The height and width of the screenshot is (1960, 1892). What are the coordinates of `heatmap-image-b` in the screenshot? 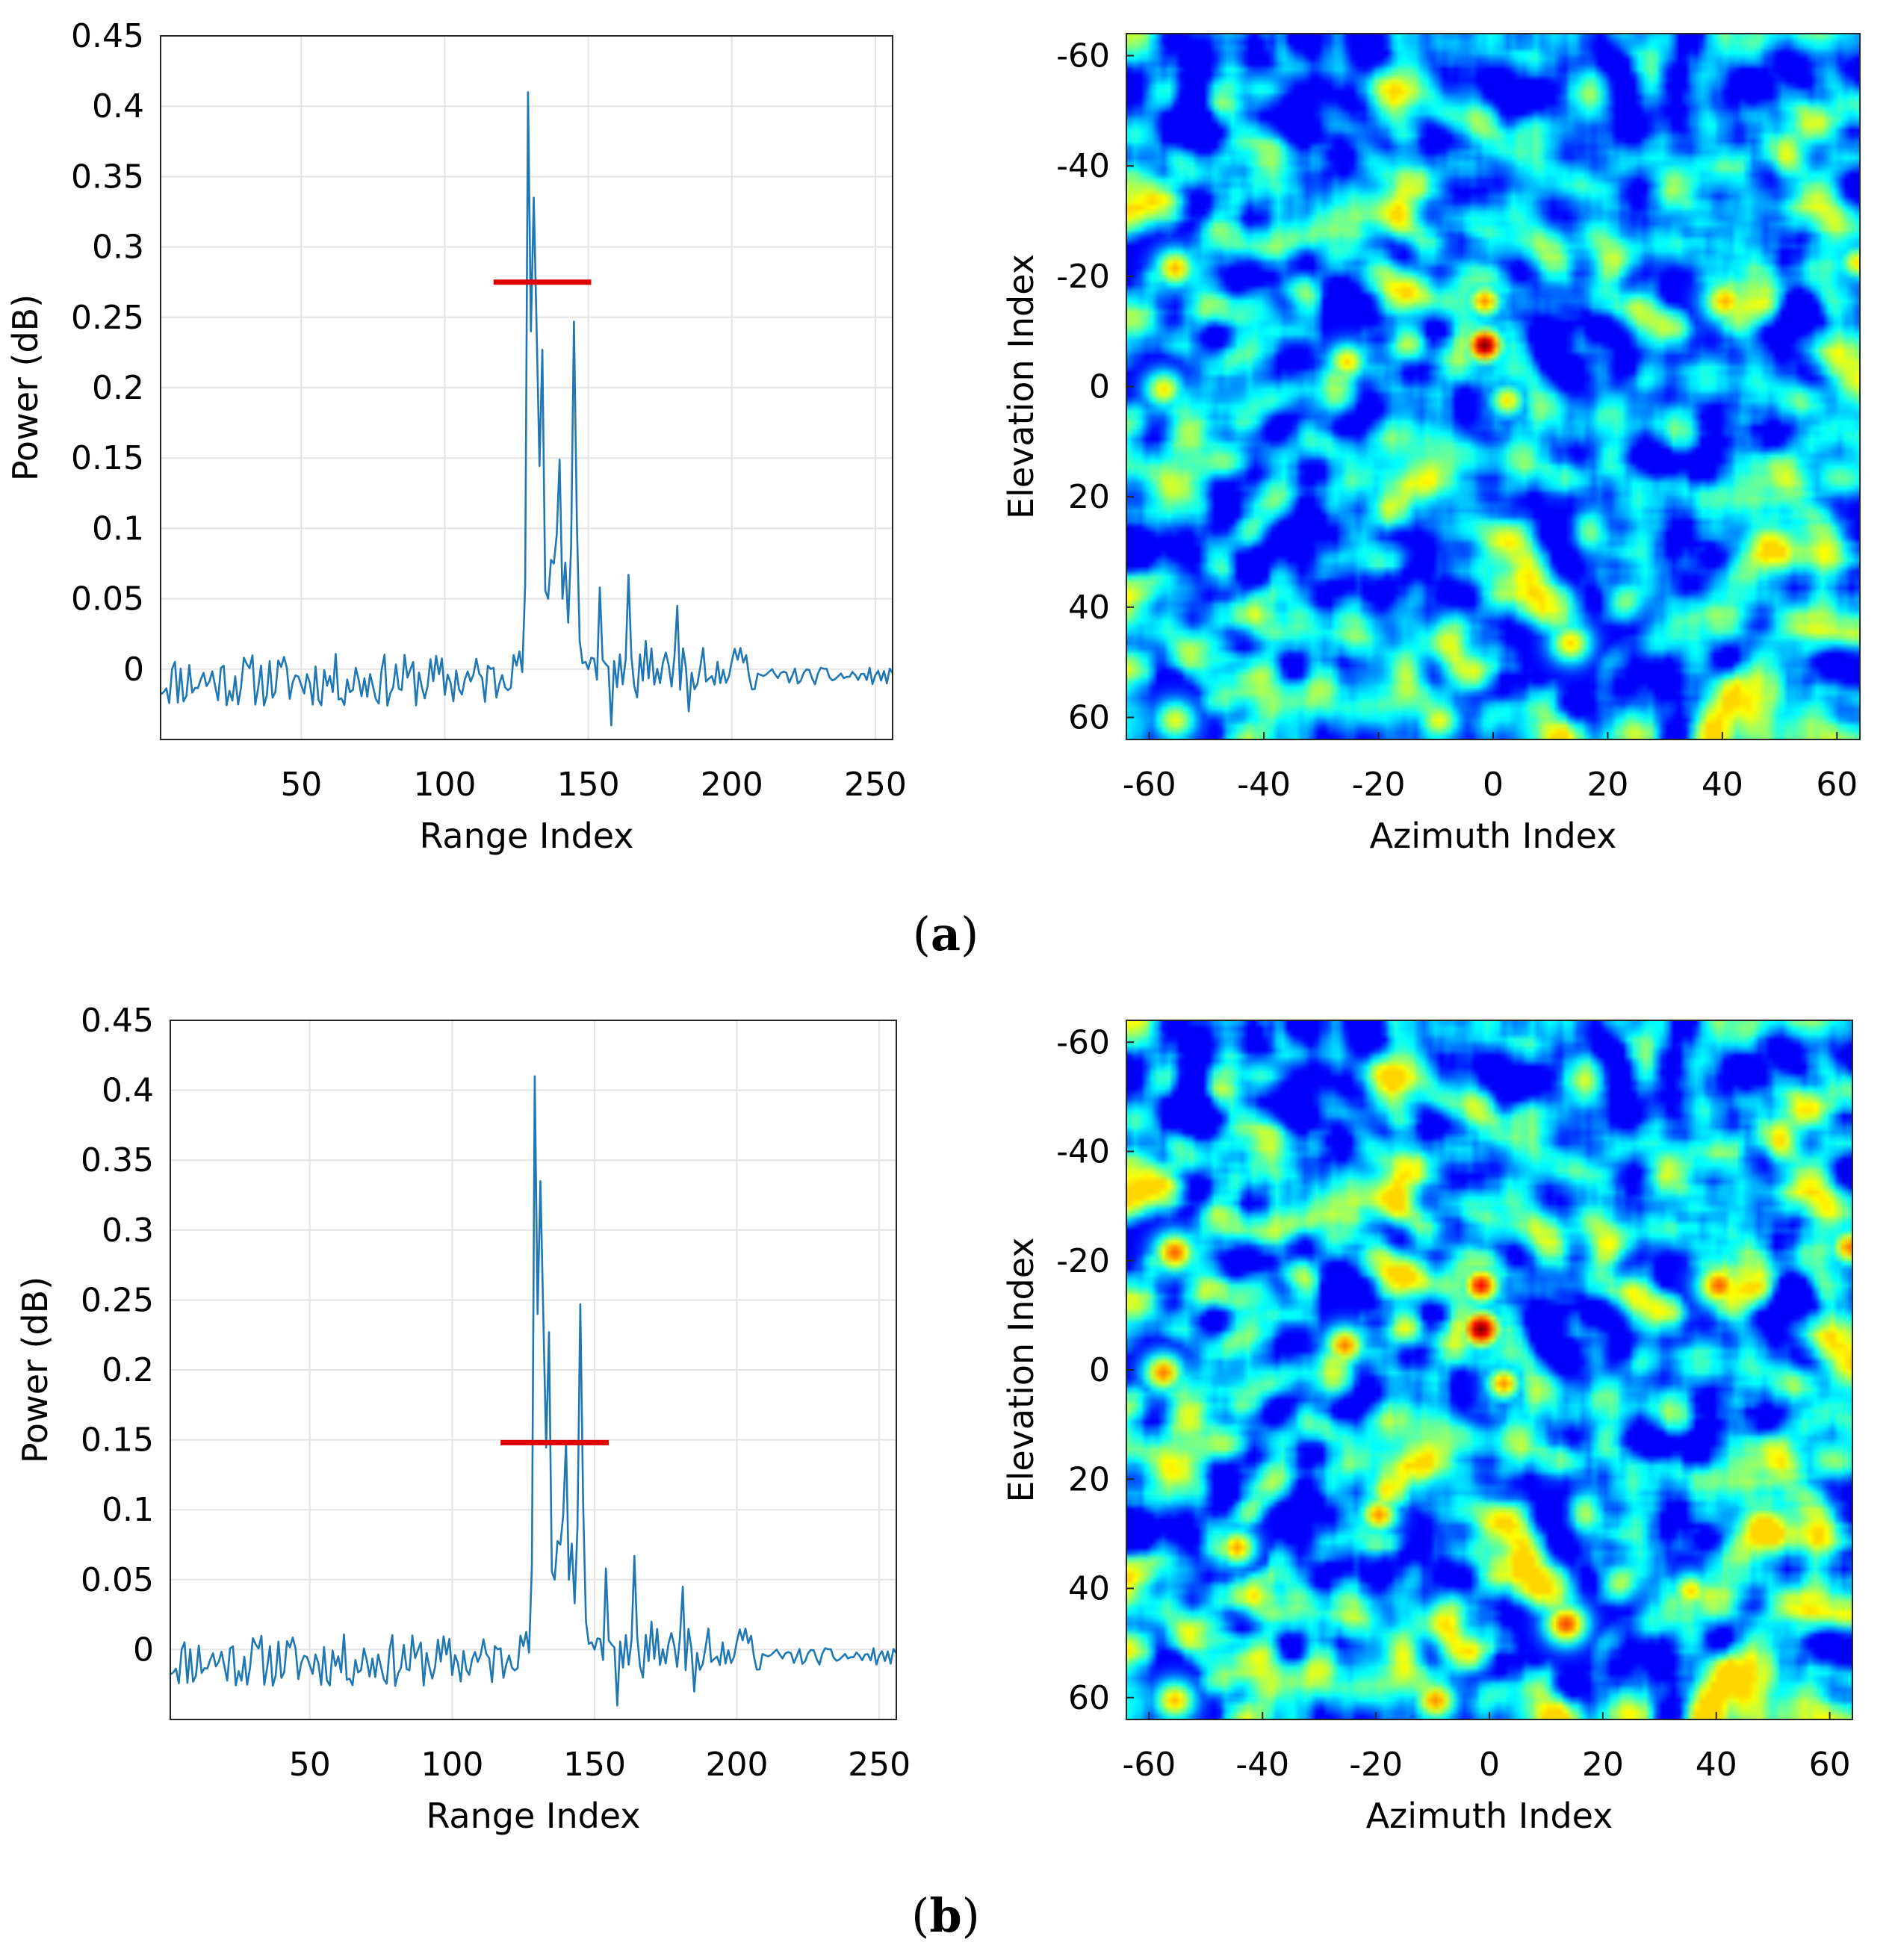 It's located at (1489, 1369).